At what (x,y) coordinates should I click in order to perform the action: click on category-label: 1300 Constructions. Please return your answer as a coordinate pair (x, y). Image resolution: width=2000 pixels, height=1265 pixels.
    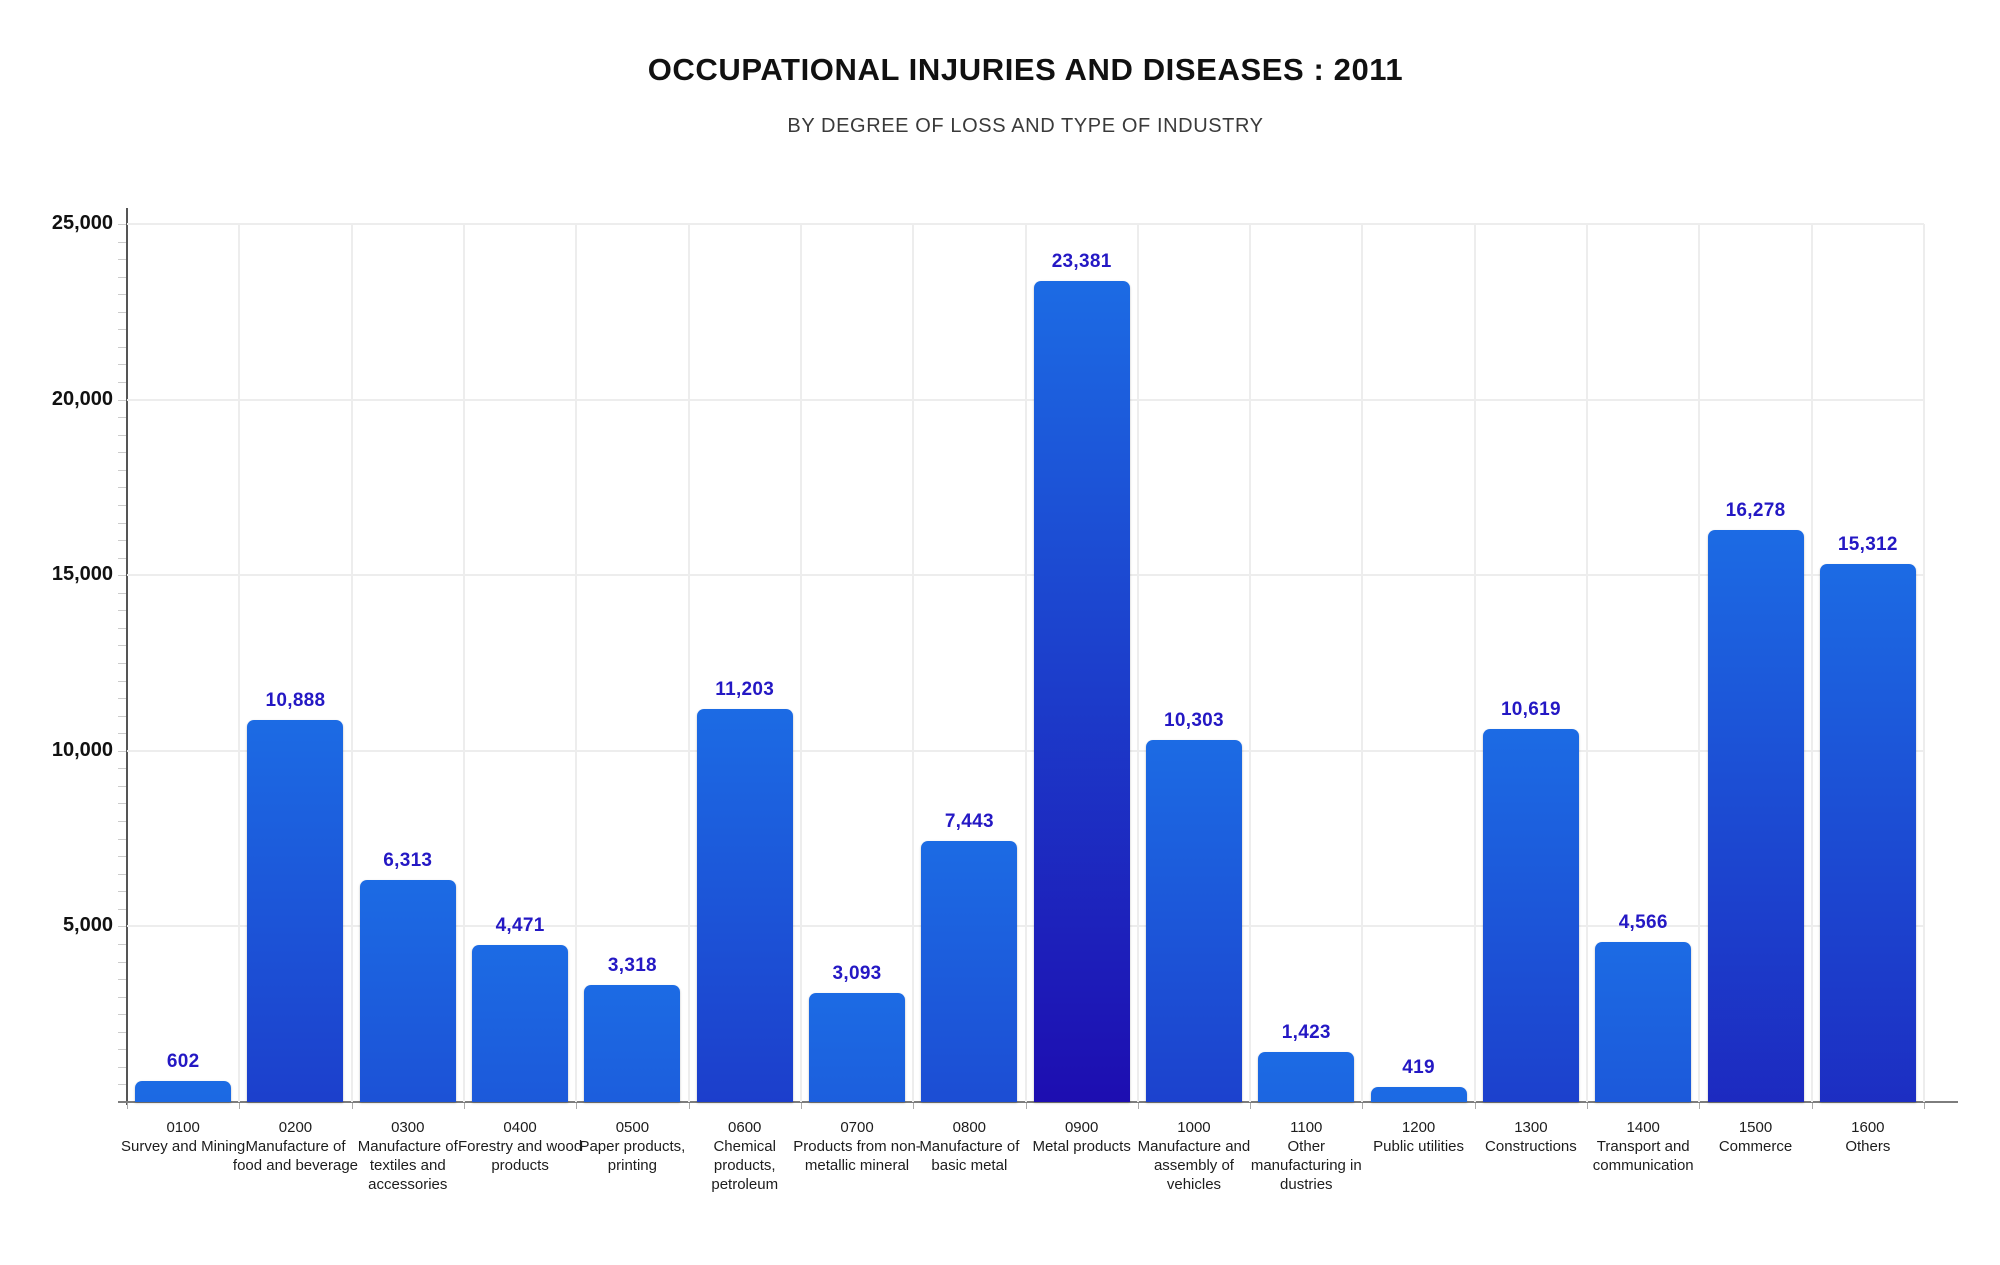
    Looking at the image, I should click on (1531, 1137).